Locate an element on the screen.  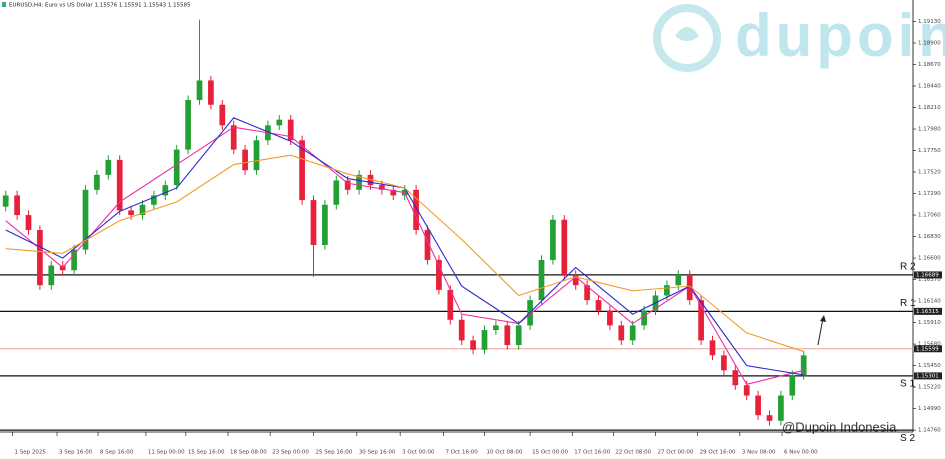
y-tick-label: 1.16830 is located at coordinates (929, 237).